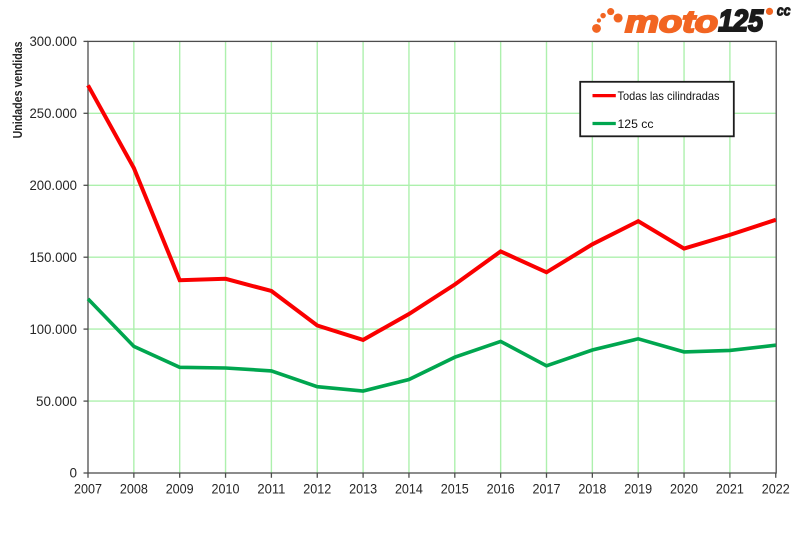 The image size is (800, 538). What do you see at coordinates (56, 401) in the screenshot?
I see `svg-text: 50.000` at bounding box center [56, 401].